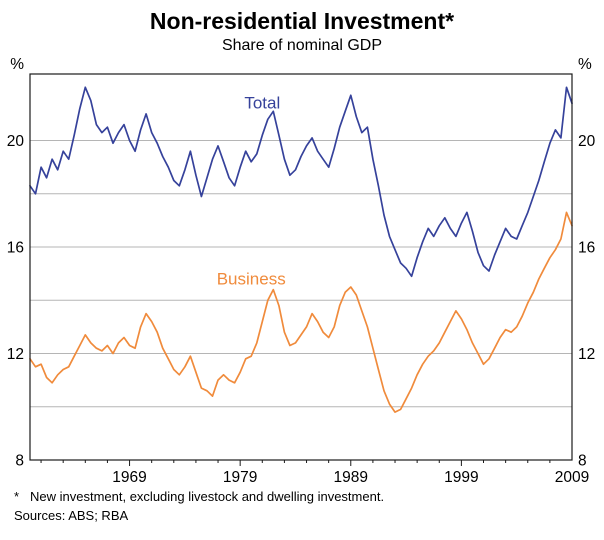 The image size is (604, 540). I want to click on chart-subtitle: Share of nominal GDP, so click(302, 45).